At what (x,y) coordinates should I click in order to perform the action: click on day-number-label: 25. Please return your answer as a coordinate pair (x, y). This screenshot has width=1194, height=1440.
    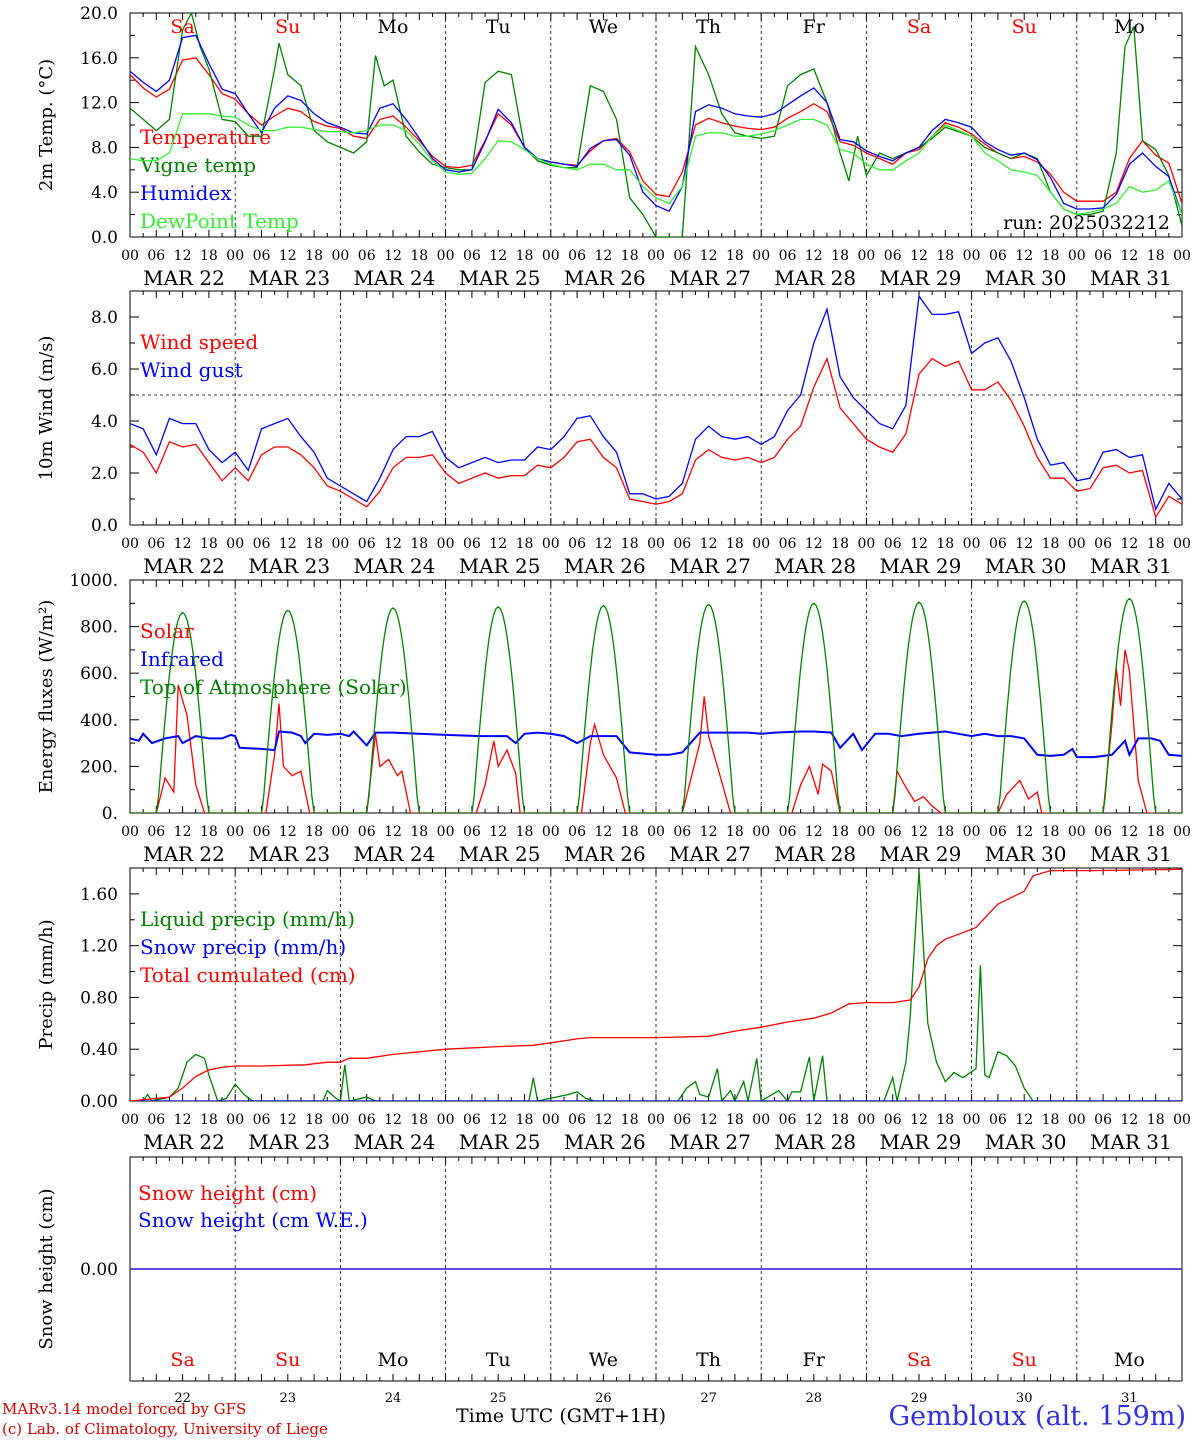
    Looking at the image, I should click on (498, 1398).